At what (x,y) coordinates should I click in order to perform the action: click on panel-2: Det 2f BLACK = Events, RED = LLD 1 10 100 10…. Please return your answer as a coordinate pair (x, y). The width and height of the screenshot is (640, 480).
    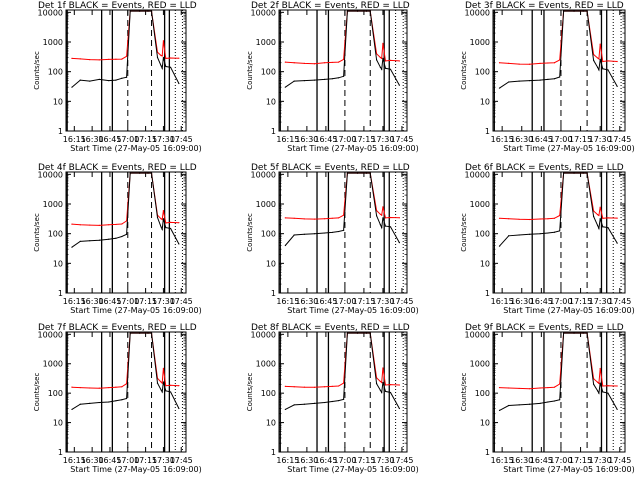
    Looking at the image, I should click on (332, 77).